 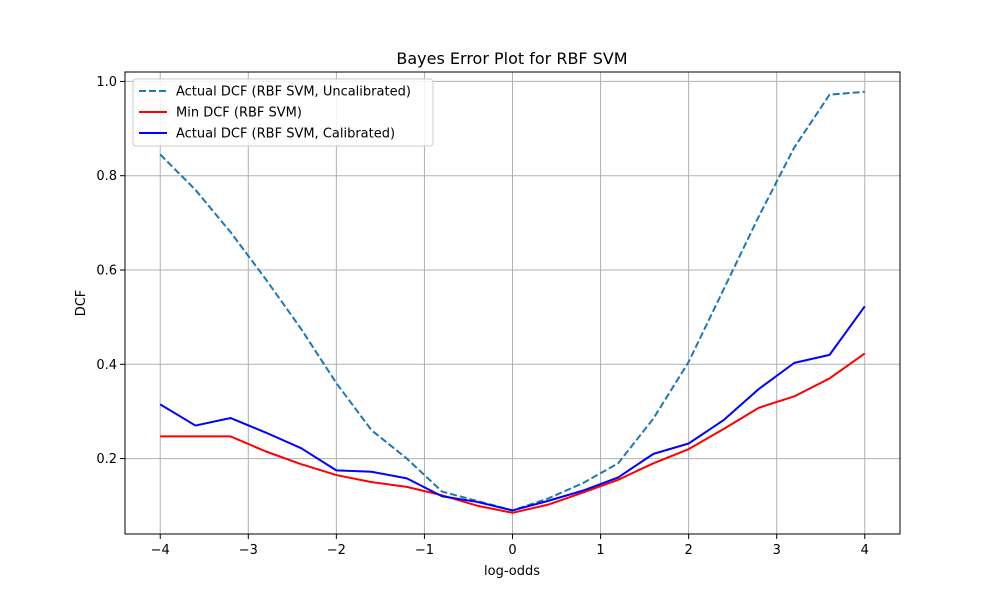 I want to click on legend-label-2: Min DCF (RBF SVM), so click(x=239, y=113).